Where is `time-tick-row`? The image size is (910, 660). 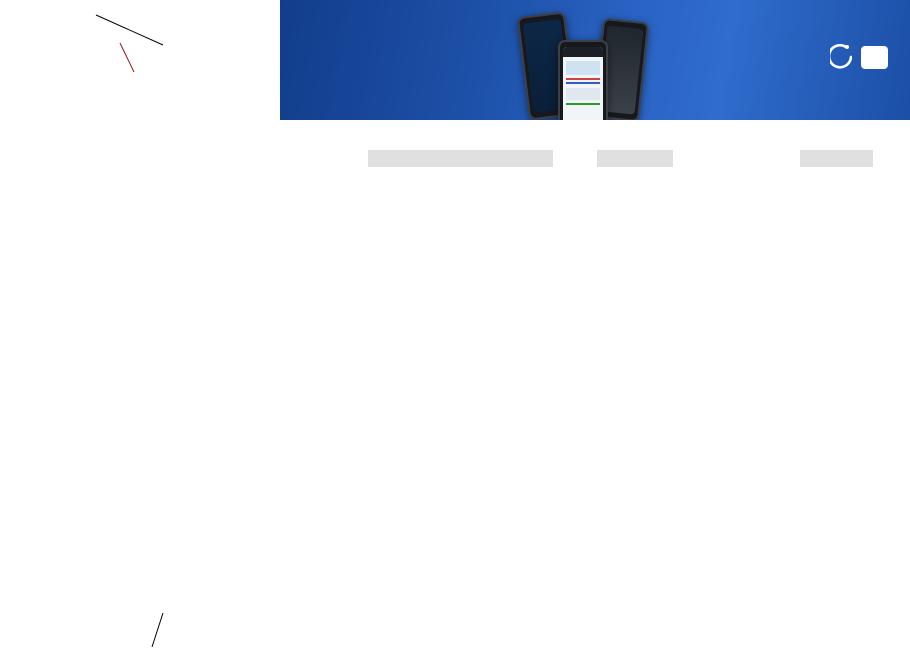 time-tick-row is located at coordinates (589, 174).